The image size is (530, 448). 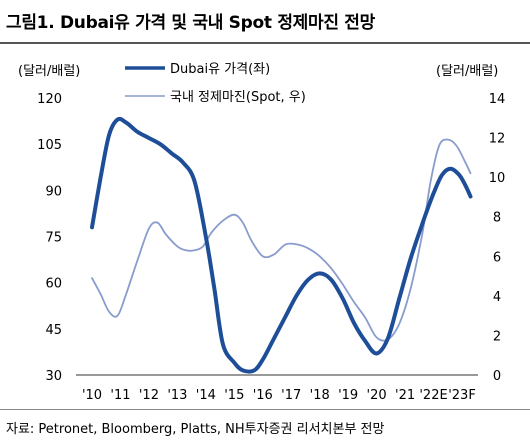 I want to click on left-tick-label: 45, so click(x=53, y=330).